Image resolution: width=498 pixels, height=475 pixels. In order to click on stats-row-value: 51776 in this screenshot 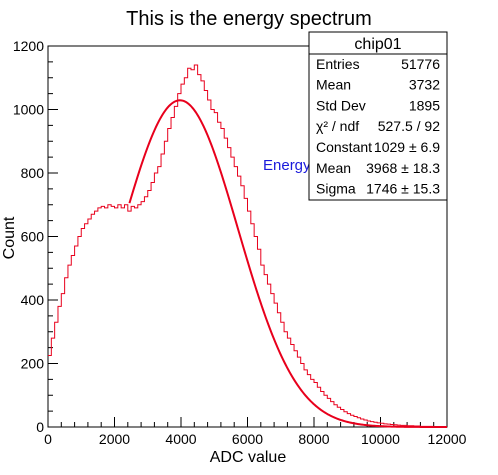, I will do `click(420, 64)`.